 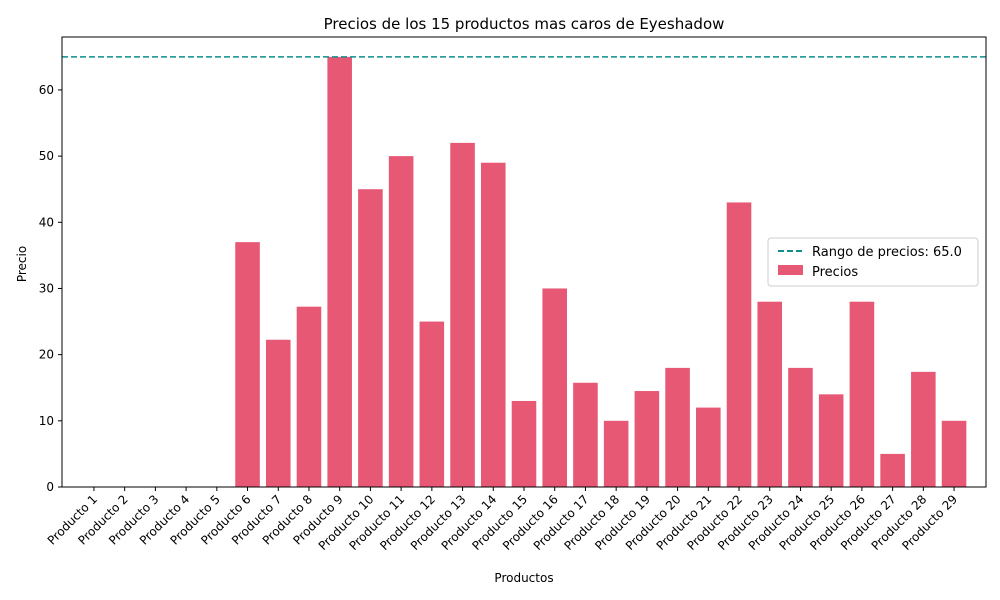 I want to click on y-tick-label: 30, so click(x=46, y=288).